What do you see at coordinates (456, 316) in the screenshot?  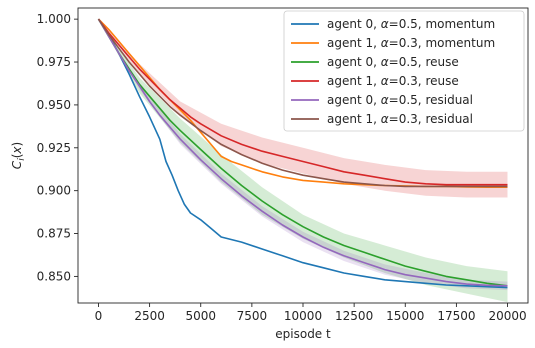 I see `x-tick-label: 17500` at bounding box center [456, 316].